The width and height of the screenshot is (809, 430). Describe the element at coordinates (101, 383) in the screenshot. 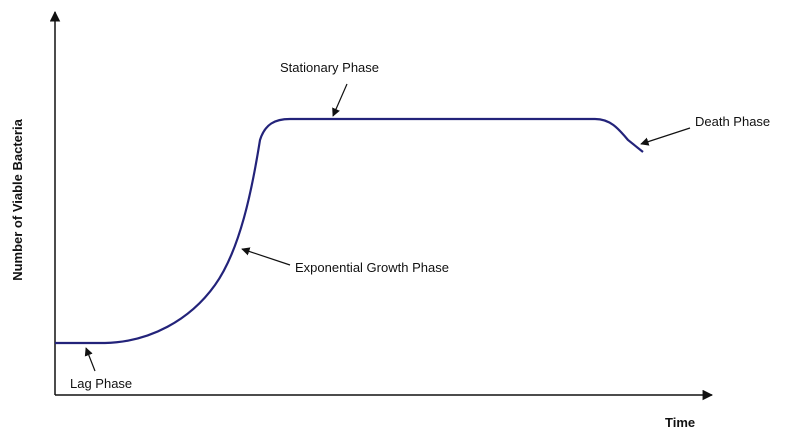

I see `phase-label: Lag Phase` at that location.